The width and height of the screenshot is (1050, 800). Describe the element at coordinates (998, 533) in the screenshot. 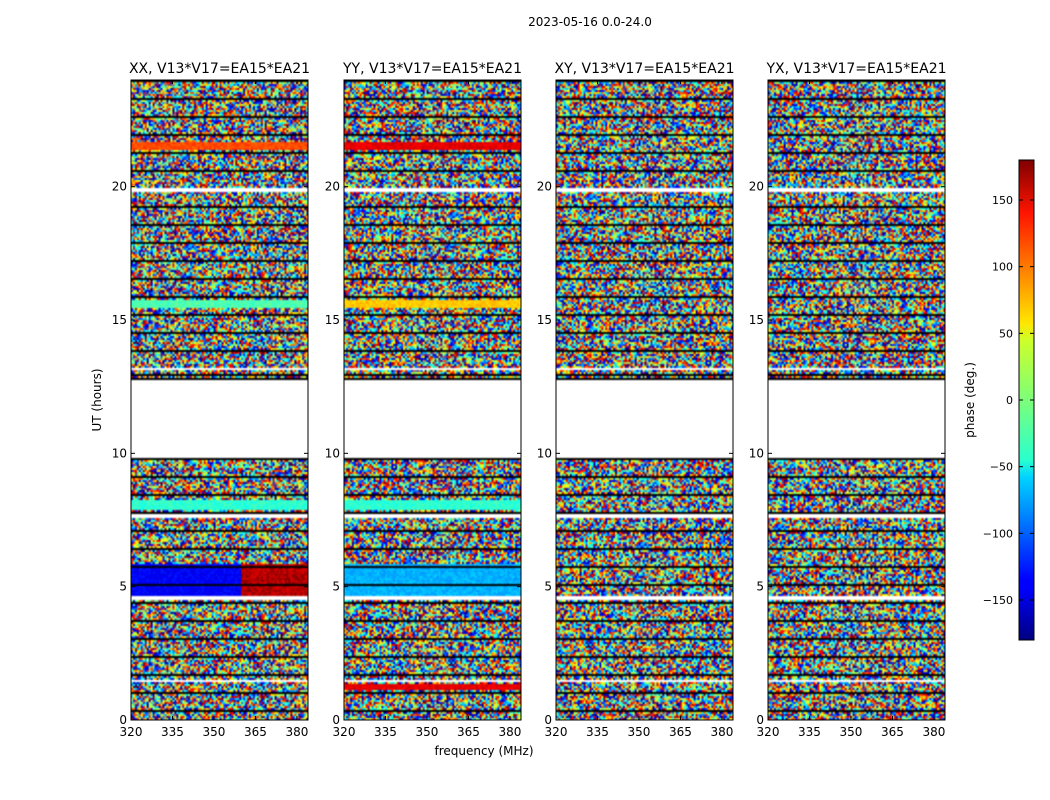

I see `colorbar-tick-label: −100` at that location.